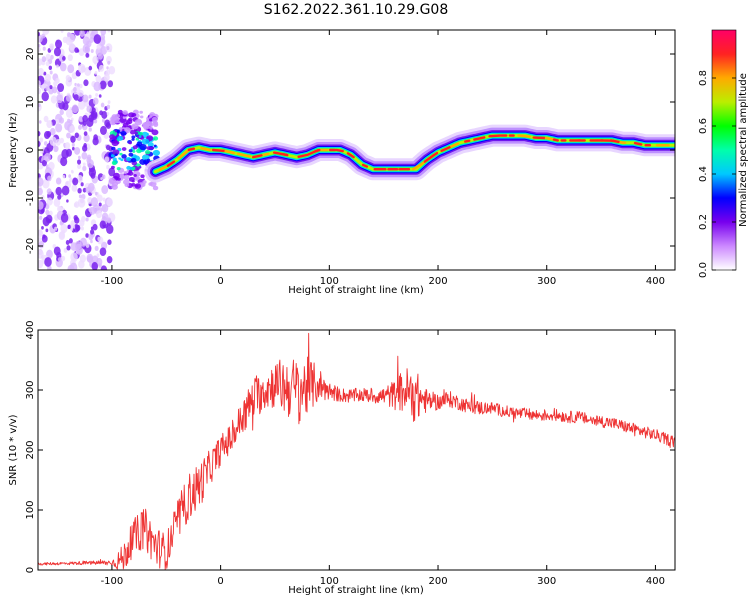 Image resolution: width=750 pixels, height=604 pixels. I want to click on spectrogram-y-label: Frequency (Hz), so click(13, 150).